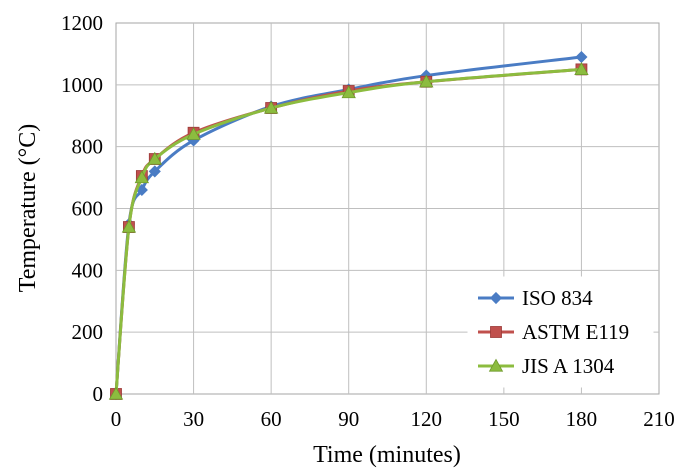 This screenshot has height=476, width=692. Describe the element at coordinates (88, 332) in the screenshot. I see `y-tick-label: 200` at that location.